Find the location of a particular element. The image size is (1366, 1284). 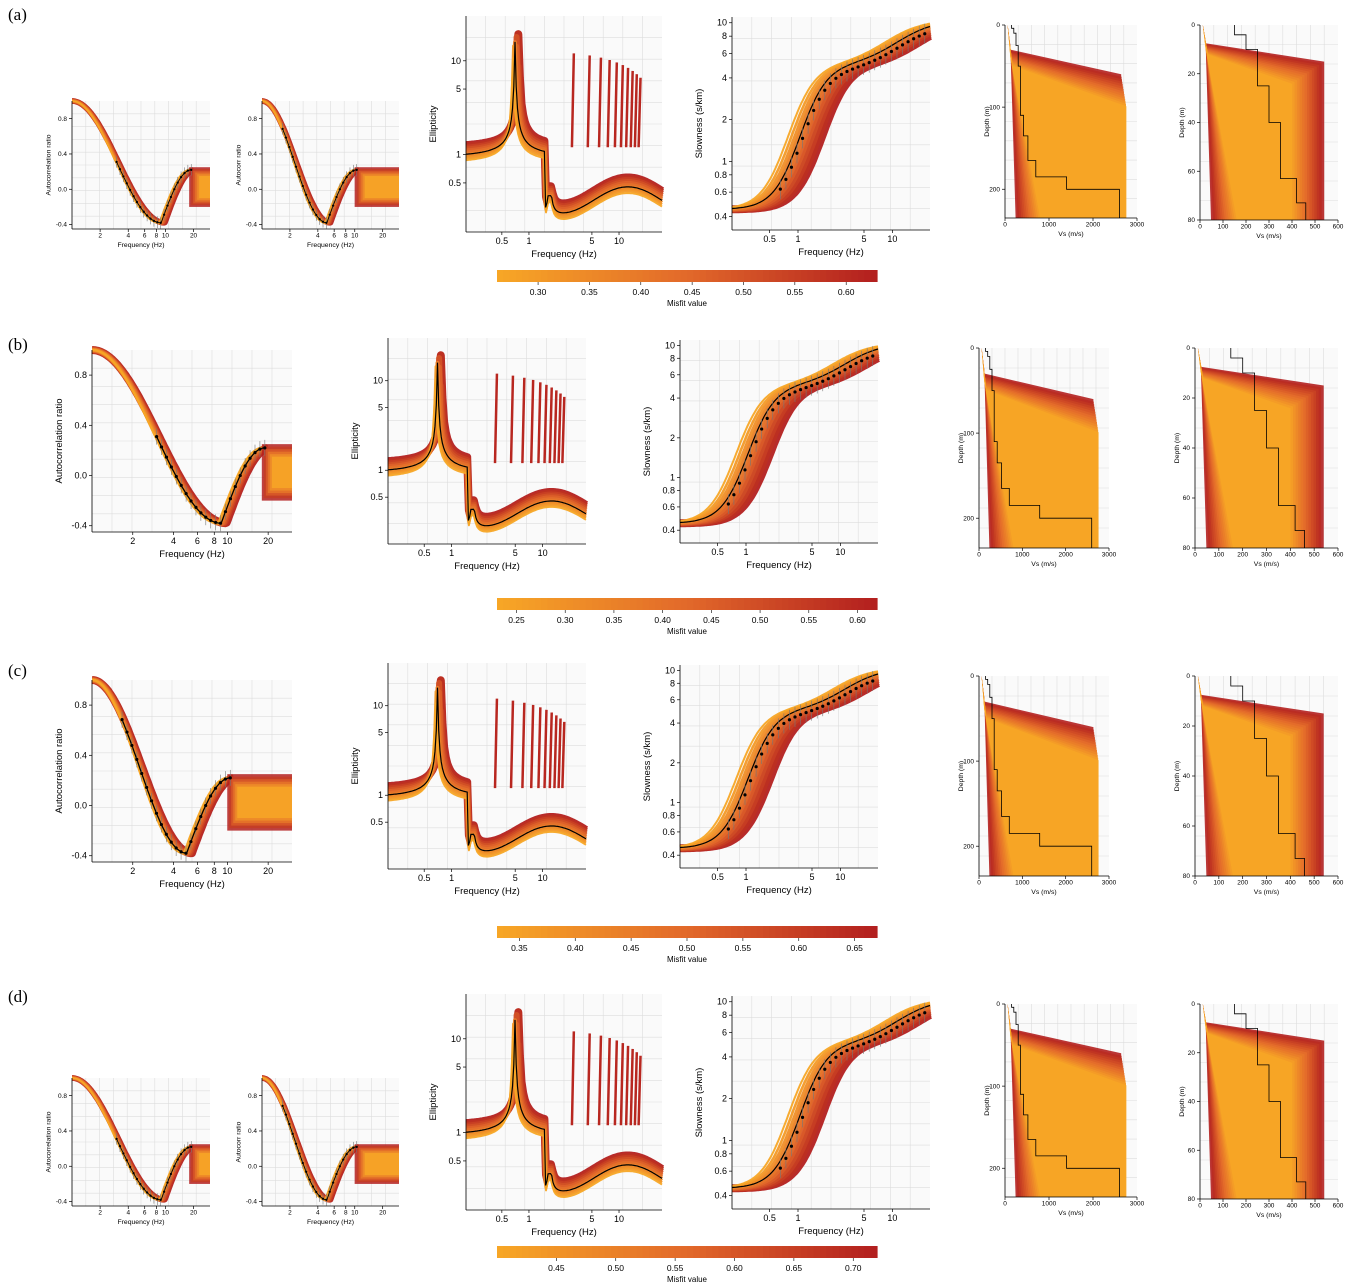

row1-panel3-x-tick-label-2: 5 is located at coordinates (591, 241).